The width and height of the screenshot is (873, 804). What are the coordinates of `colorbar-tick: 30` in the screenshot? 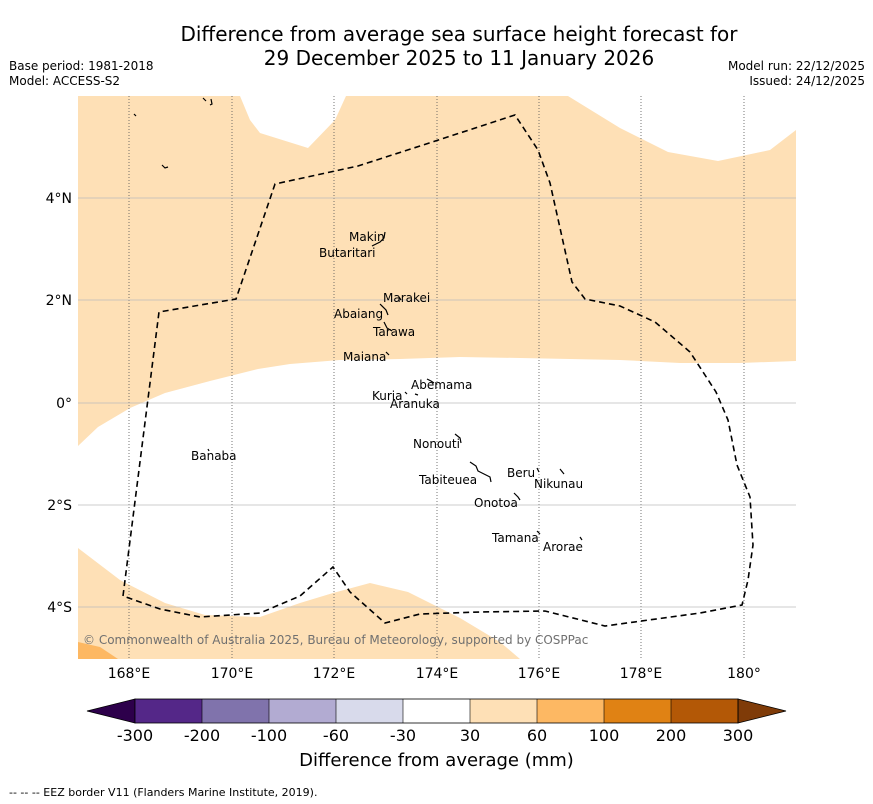 It's located at (470, 735).